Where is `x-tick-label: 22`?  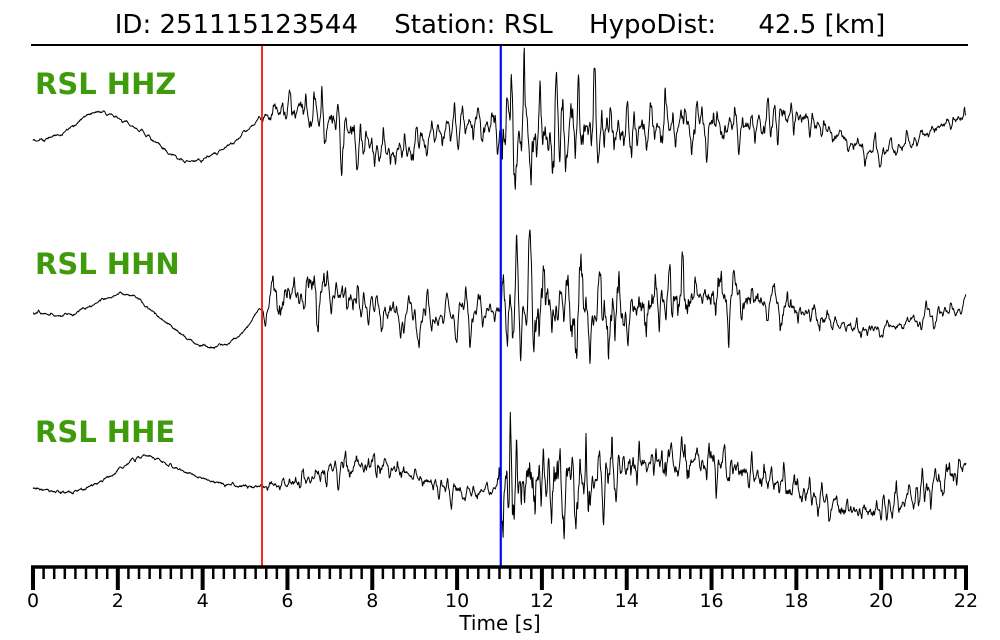
x-tick-label: 22 is located at coordinates (966, 601).